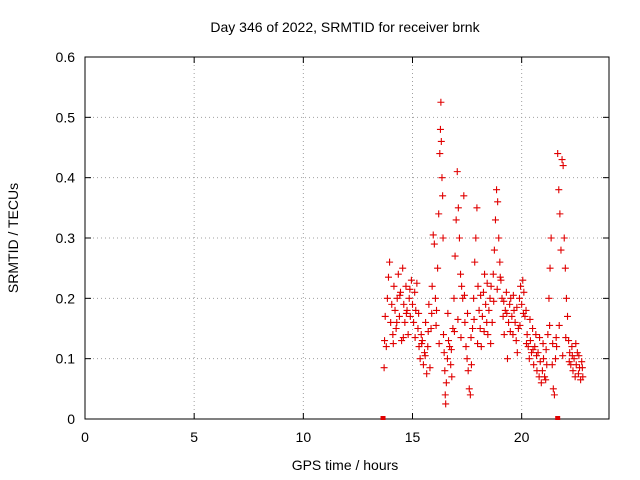  Describe the element at coordinates (66, 238) in the screenshot. I see `y-tick-label: 0.3` at that location.